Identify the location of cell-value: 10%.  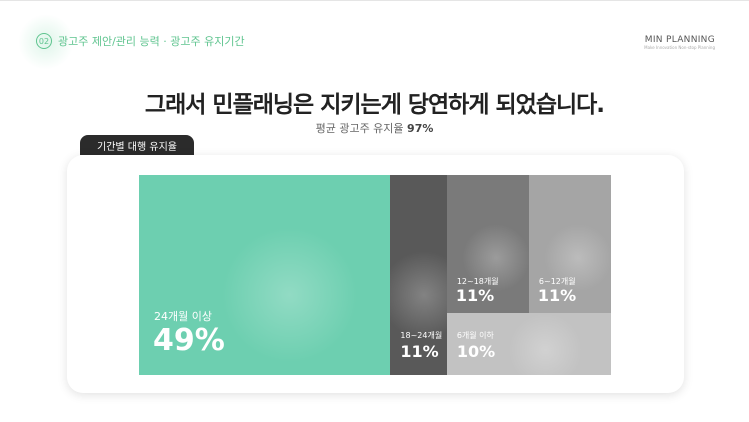
(476, 351).